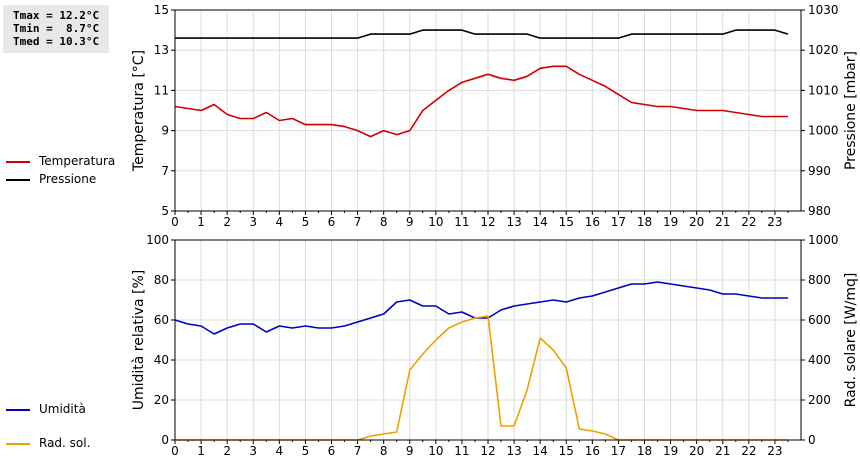  What do you see at coordinates (748, 222) in the screenshot?
I see `panel1-xtick-label: 22` at bounding box center [748, 222].